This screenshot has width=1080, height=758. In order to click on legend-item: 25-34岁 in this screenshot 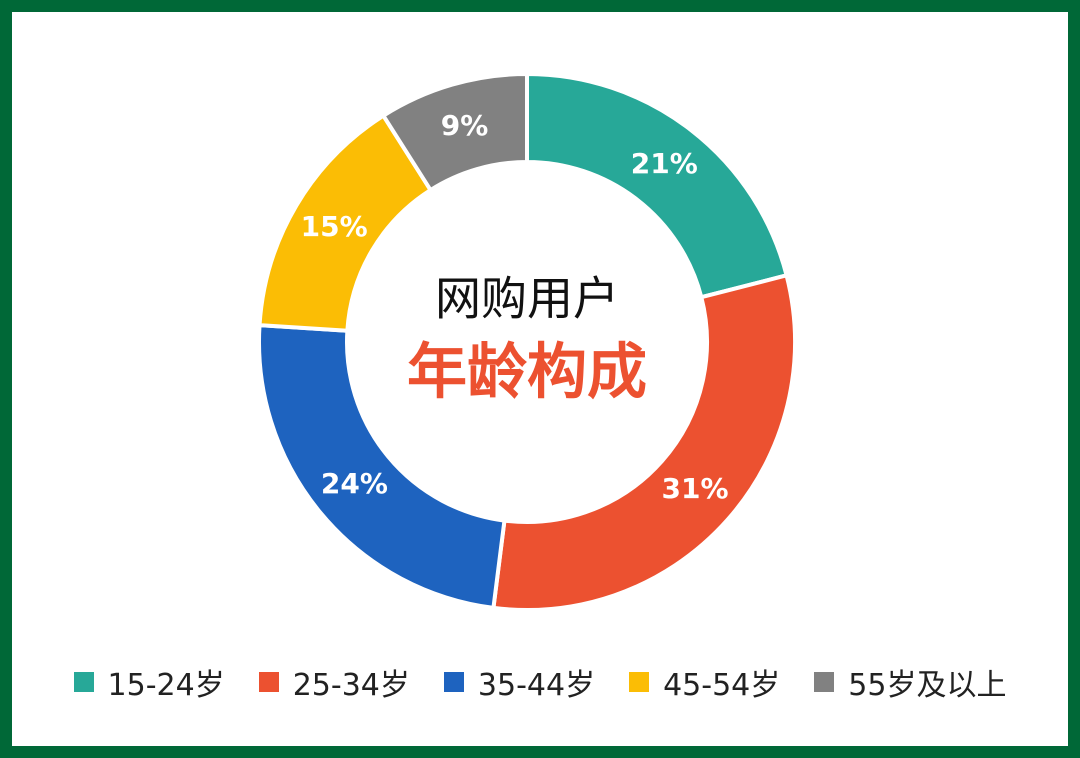, I will do `click(334, 682)`.